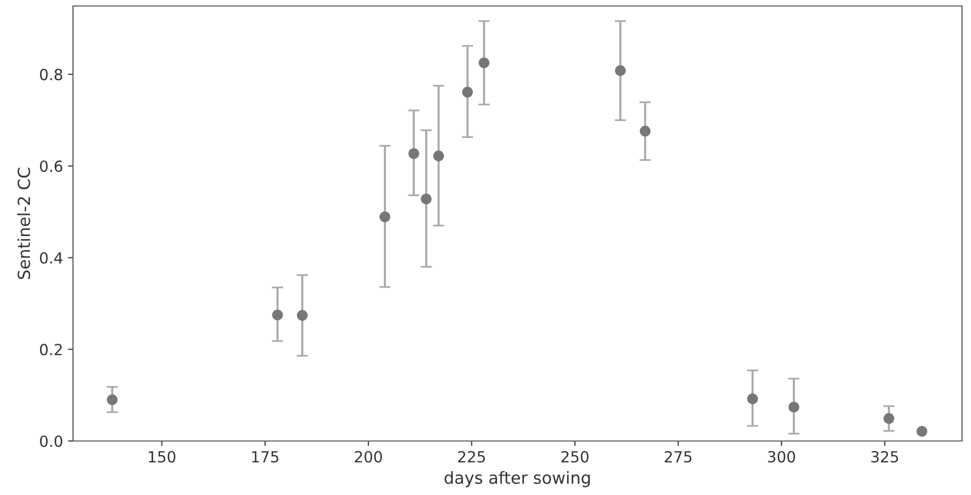 The image size is (971, 495). I want to click on x-tick-label: 325, so click(884, 456).